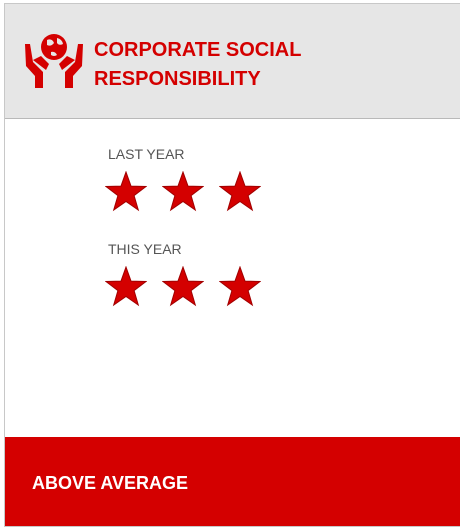  Describe the element at coordinates (54, 61) in the screenshot. I see `csr-icon` at that location.